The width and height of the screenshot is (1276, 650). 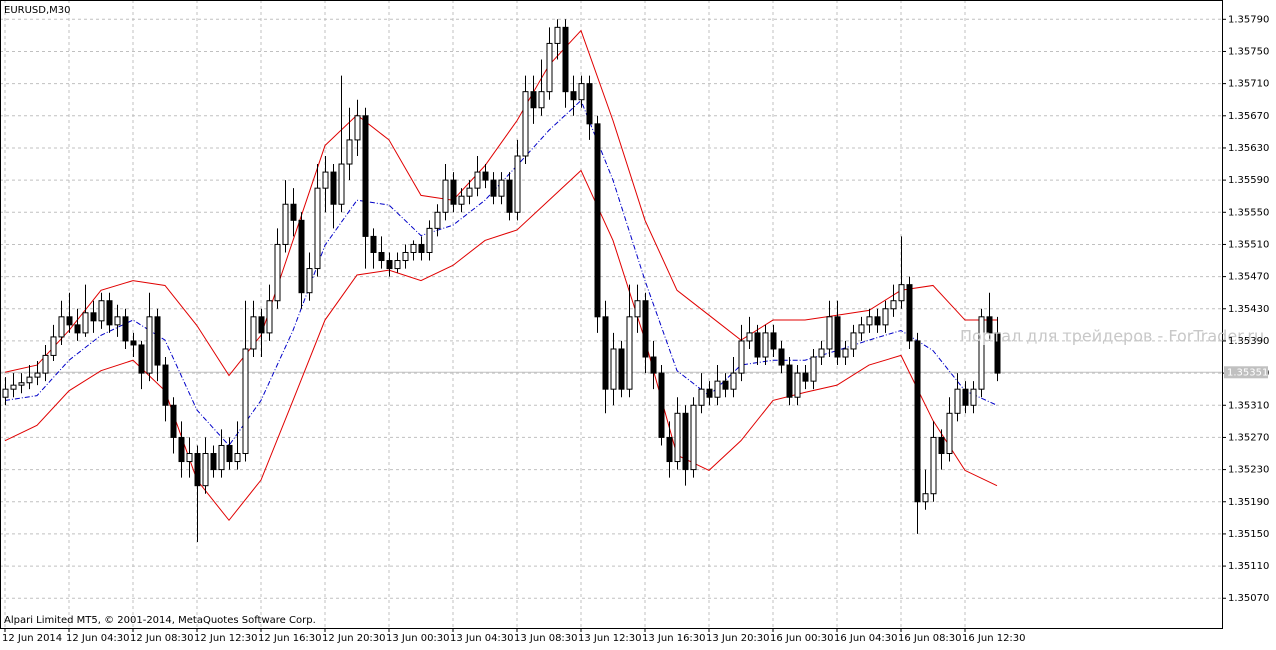 What do you see at coordinates (674, 638) in the screenshot?
I see `x-tick-label: 13 Jun 16:30` at bounding box center [674, 638].